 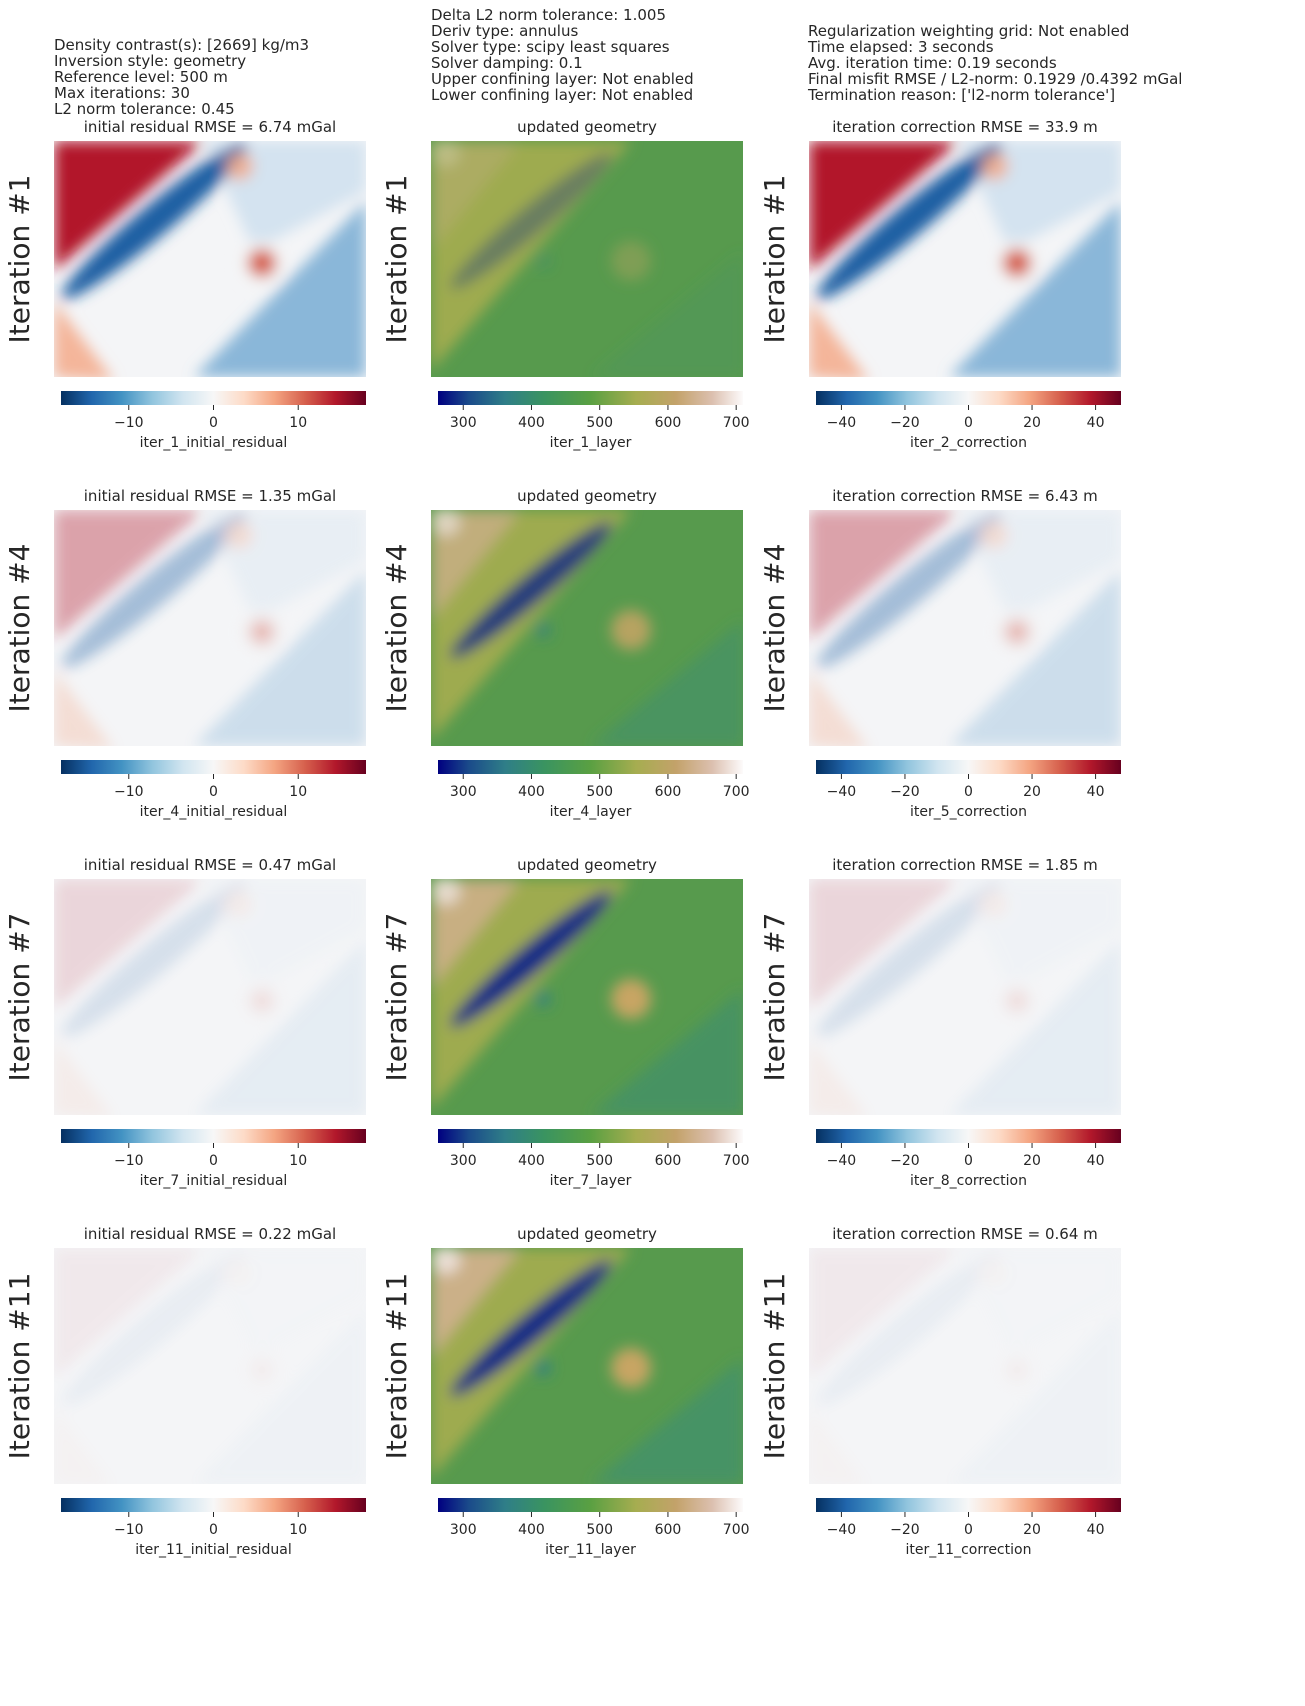 I want to click on header-line: Lower confining layer: Not enabled, so click(x=562, y=95).